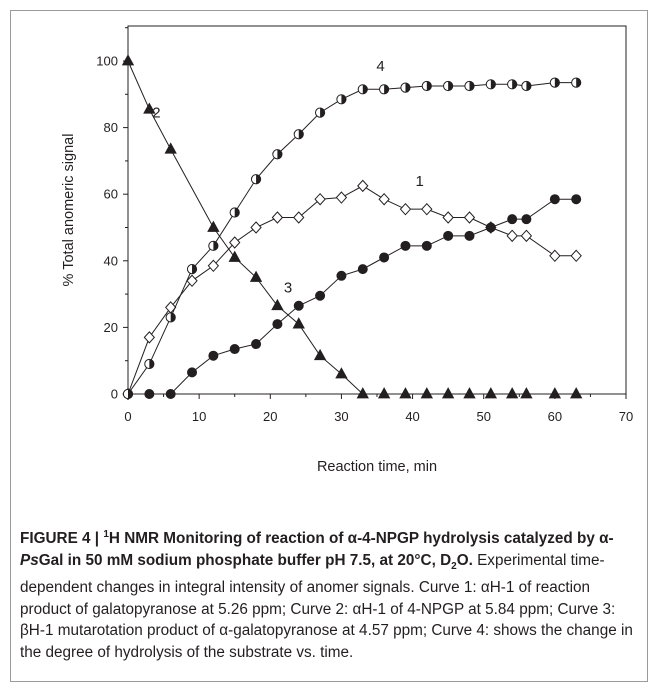 The width and height of the screenshot is (662, 693). I want to click on caption-title-part-c: O., so click(464, 560).